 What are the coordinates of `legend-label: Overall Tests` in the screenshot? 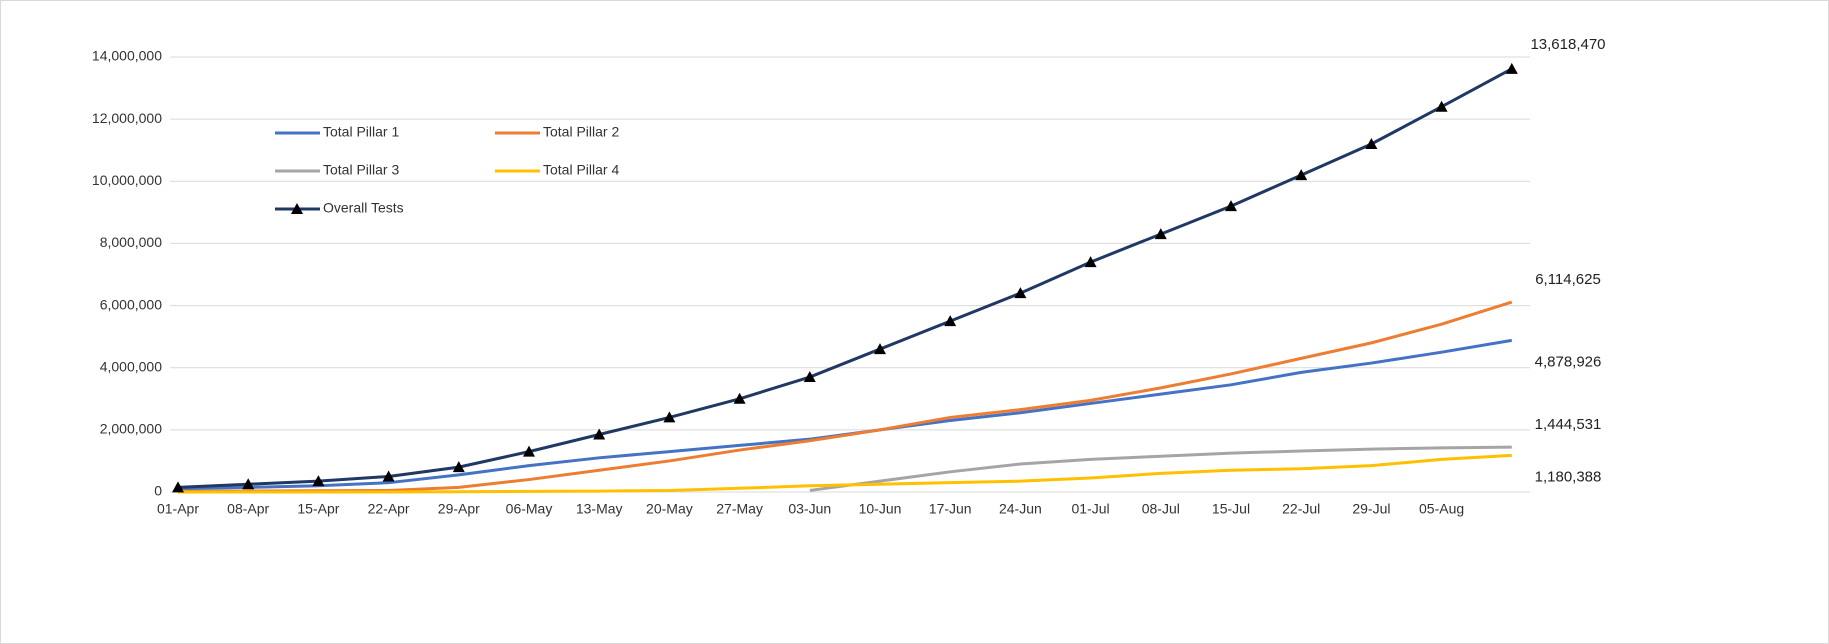 It's located at (363, 208).